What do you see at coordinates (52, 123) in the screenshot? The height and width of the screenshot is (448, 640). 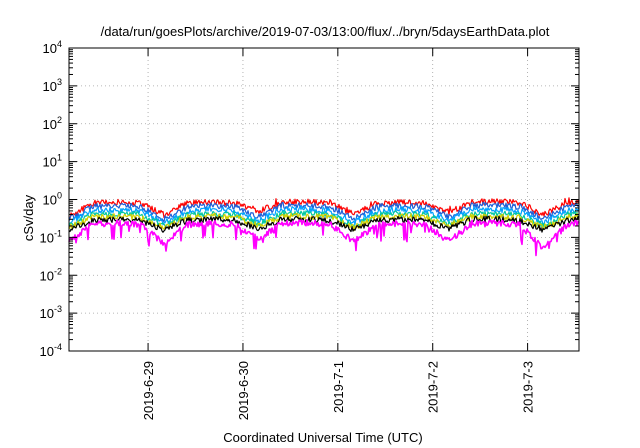 I see `y-tick-label: 10²` at bounding box center [52, 123].